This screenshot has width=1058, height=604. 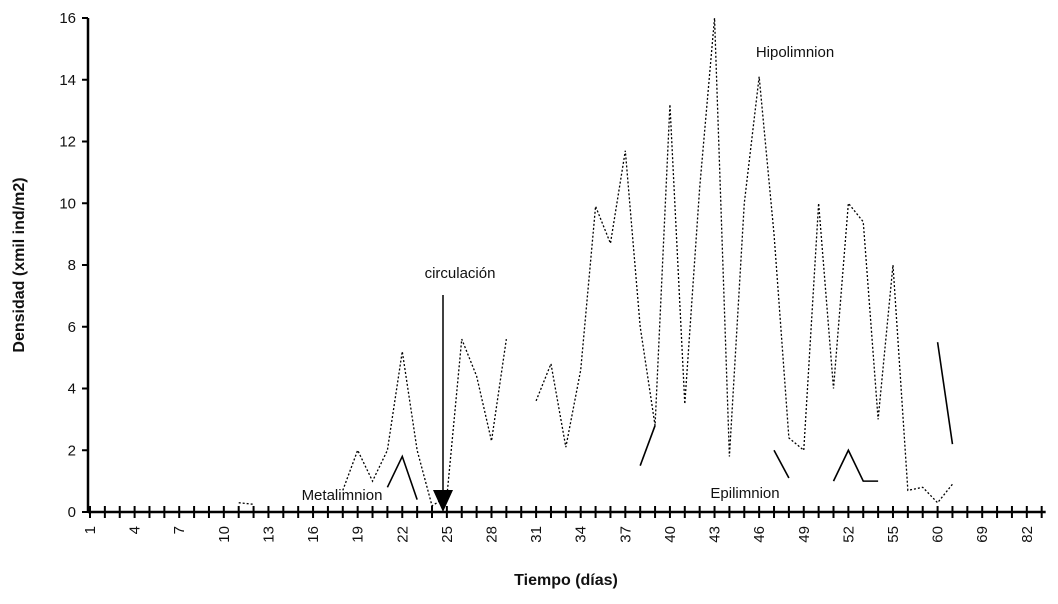 I want to click on x-tick-label: 22, so click(x=402, y=534).